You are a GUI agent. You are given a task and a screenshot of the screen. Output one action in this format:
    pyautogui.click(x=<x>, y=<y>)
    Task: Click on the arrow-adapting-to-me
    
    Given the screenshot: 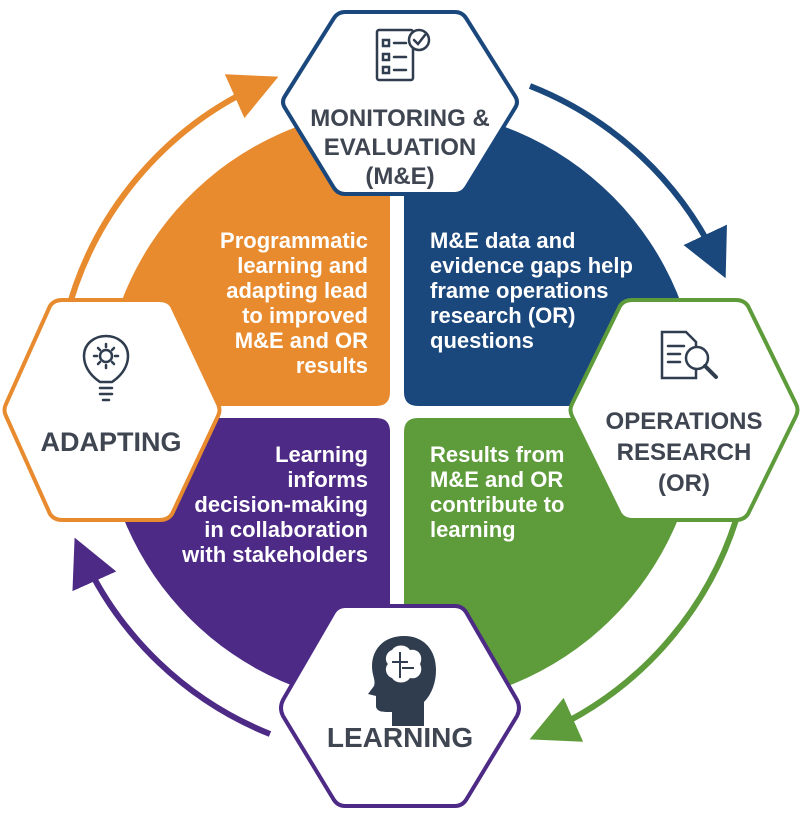 What is the action you would take?
    pyautogui.click(x=171, y=196)
    